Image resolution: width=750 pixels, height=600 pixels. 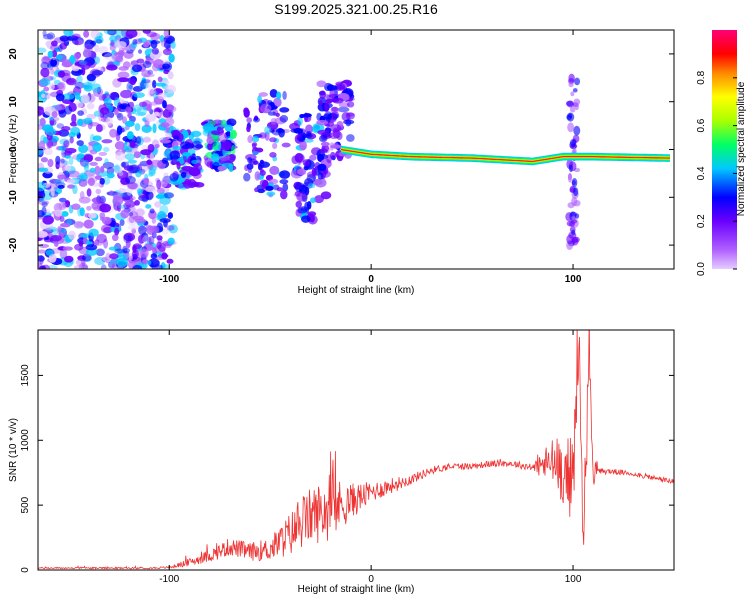 I want to click on snr-y-axis-label: SNR (10 * v/v), so click(x=13, y=450).